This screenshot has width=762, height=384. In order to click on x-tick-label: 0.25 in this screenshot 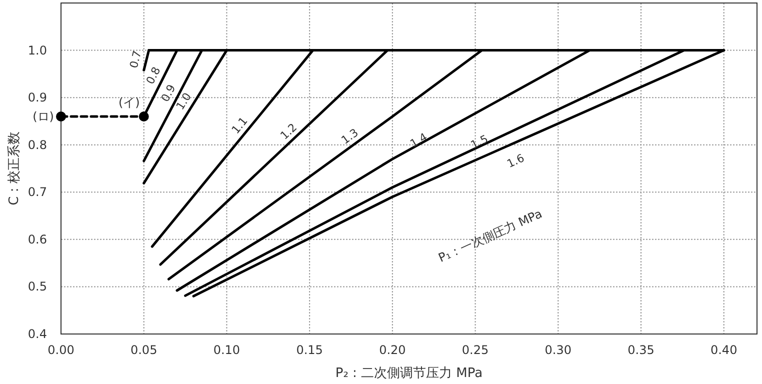, I will do `click(475, 350)`.